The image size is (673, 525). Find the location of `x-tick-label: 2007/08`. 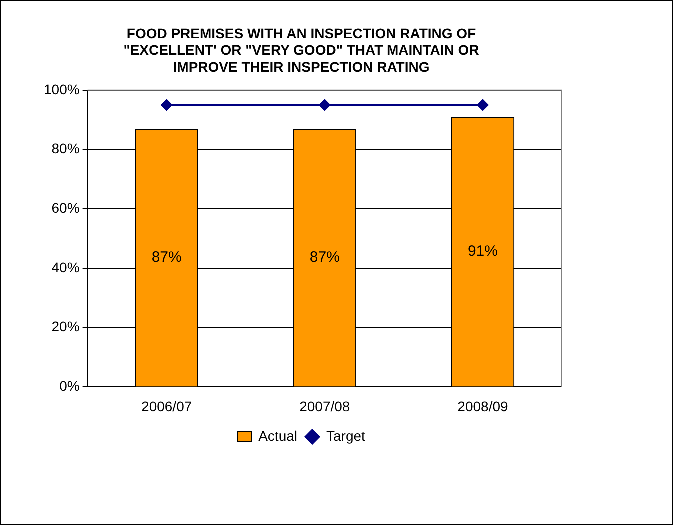

x-tick-label: 2007/08 is located at coordinates (325, 406).